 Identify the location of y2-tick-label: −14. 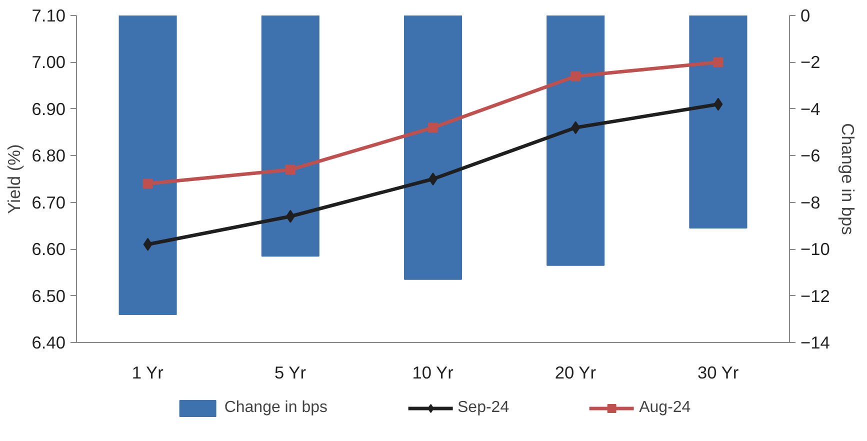
(815, 342).